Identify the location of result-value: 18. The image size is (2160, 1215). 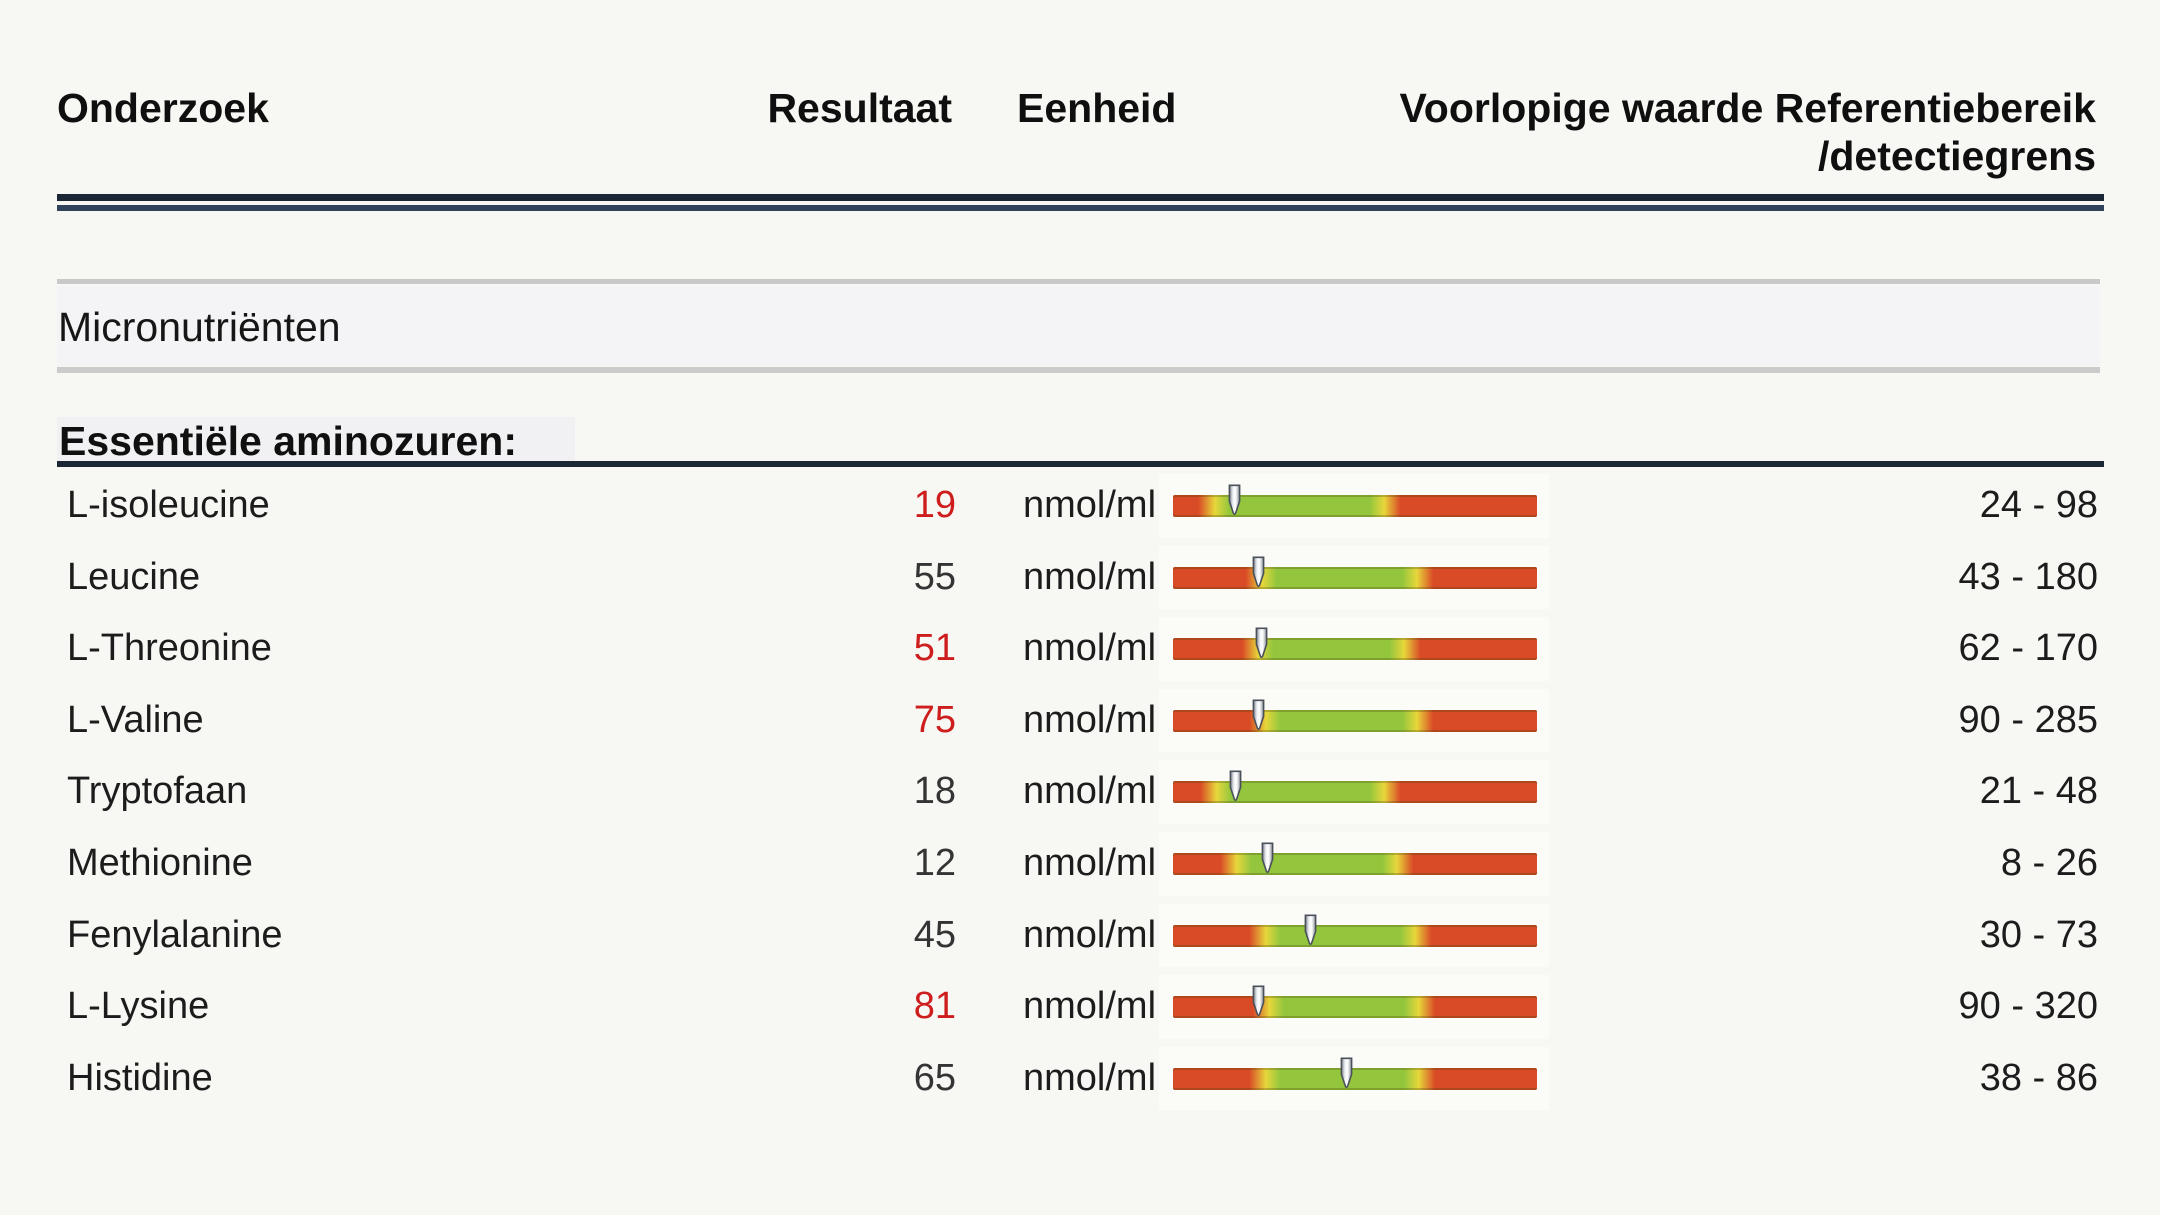
(934, 791).